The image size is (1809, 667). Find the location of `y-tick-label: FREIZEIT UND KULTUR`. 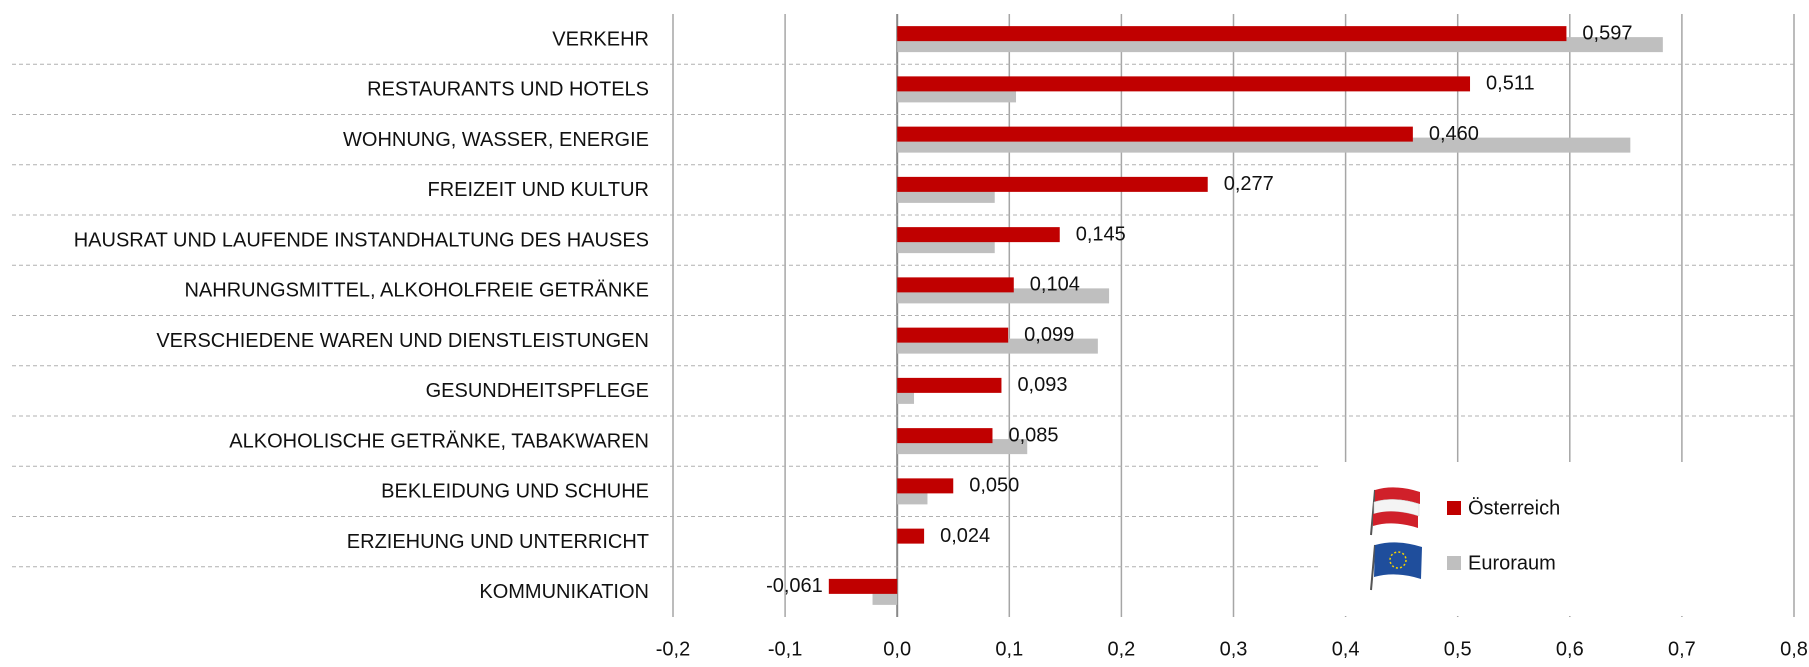

y-tick-label: FREIZEIT UND KULTUR is located at coordinates (539, 190).